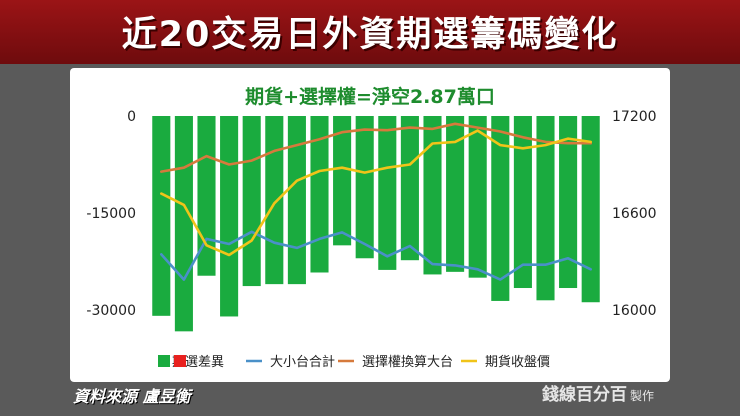 The height and width of the screenshot is (416, 740). What do you see at coordinates (545, 208) in the screenshot?
I see `bar-期選差異-18` at bounding box center [545, 208].